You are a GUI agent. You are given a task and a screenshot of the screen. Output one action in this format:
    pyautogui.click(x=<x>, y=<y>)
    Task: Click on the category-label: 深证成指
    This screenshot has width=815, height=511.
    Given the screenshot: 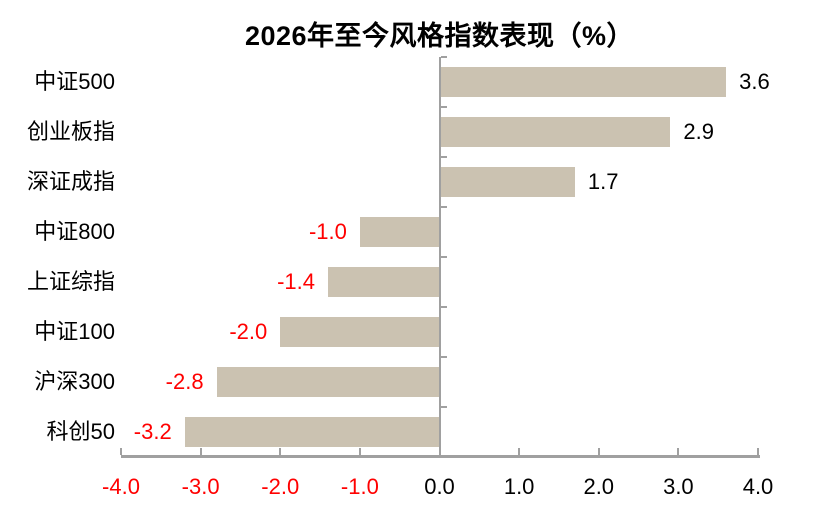 What is the action you would take?
    pyautogui.click(x=70, y=181)
    